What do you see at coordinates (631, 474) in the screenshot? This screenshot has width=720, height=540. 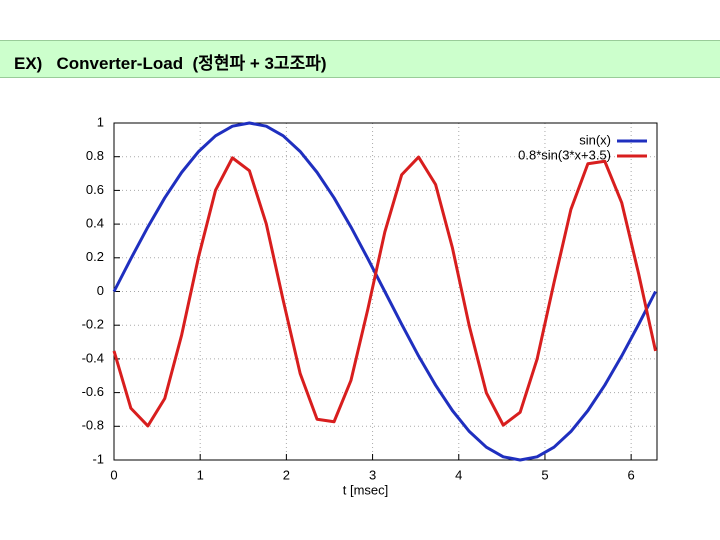 I see `x-tick-label: 6` at bounding box center [631, 474].